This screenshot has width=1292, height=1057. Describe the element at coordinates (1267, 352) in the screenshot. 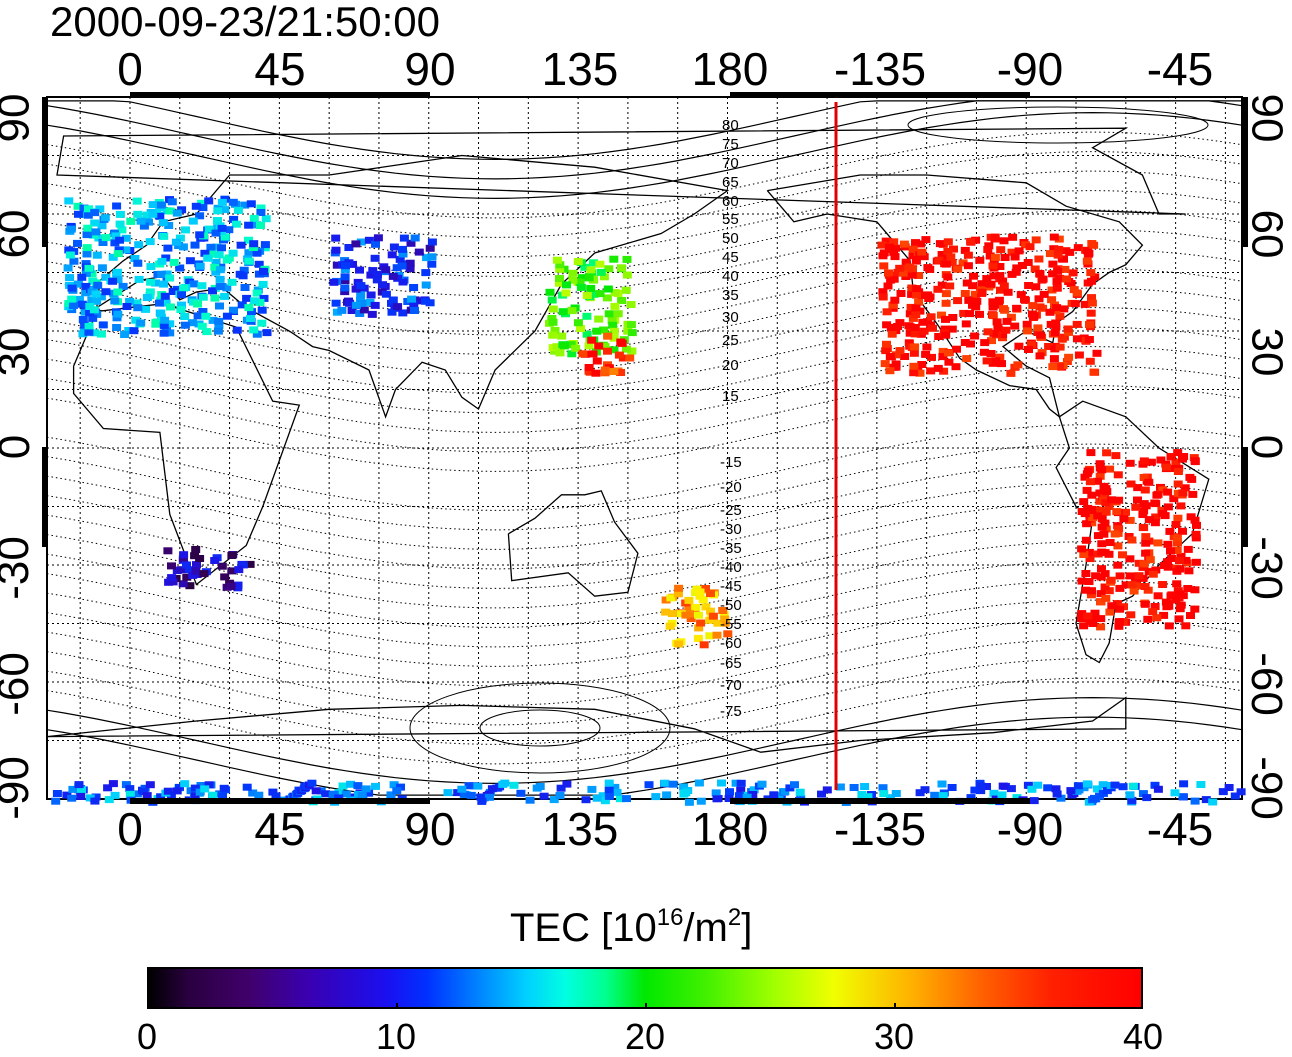

I see `right-tick-30: 30` at that location.